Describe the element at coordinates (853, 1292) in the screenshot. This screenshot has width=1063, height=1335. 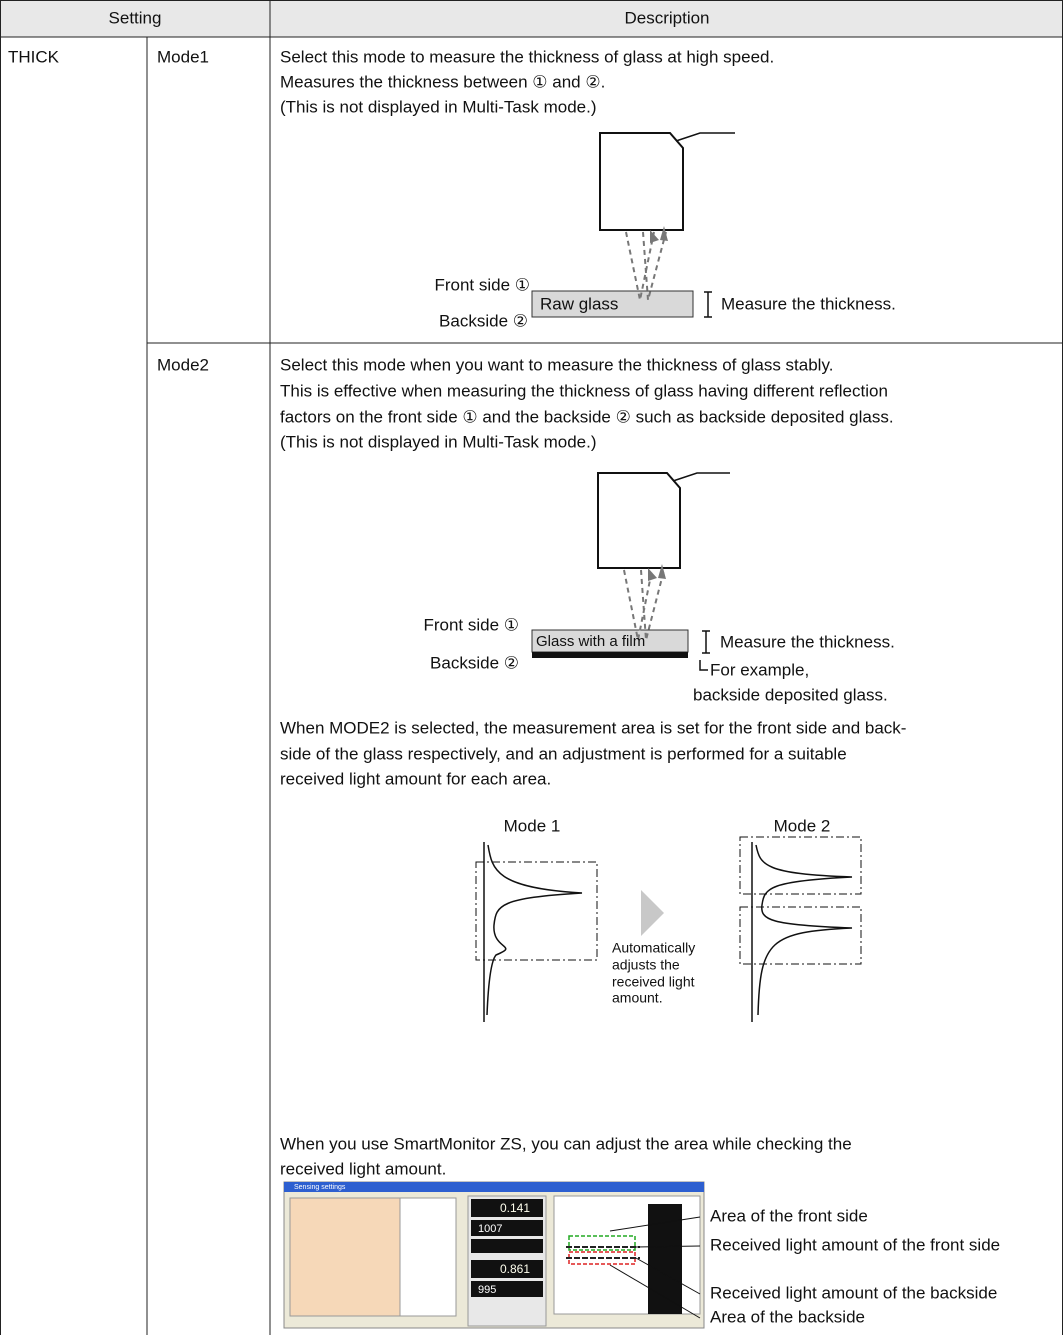
I see `callout: Received light amount of the backside` at that location.